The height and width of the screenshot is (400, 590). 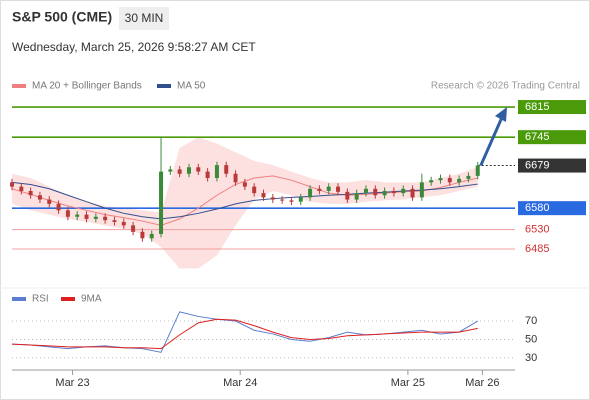 What do you see at coordinates (531, 358) in the screenshot?
I see `y-tick-label: 30` at bounding box center [531, 358].